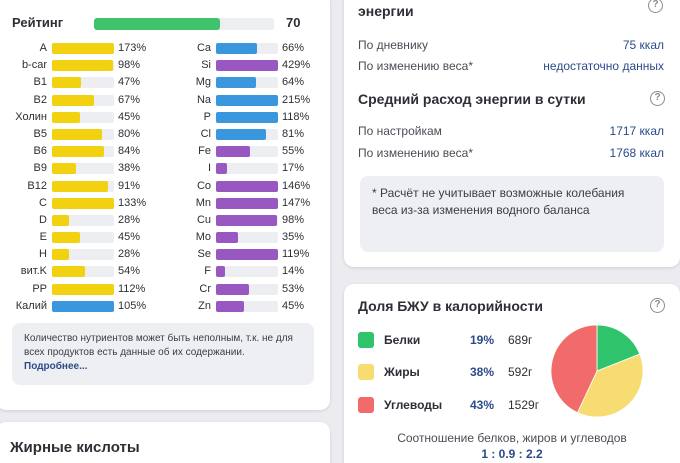 Image resolution: width=680 pixels, height=463 pixels. Describe the element at coordinates (293, 288) in the screenshot. I see `nutrient-percent: 53%` at that location.